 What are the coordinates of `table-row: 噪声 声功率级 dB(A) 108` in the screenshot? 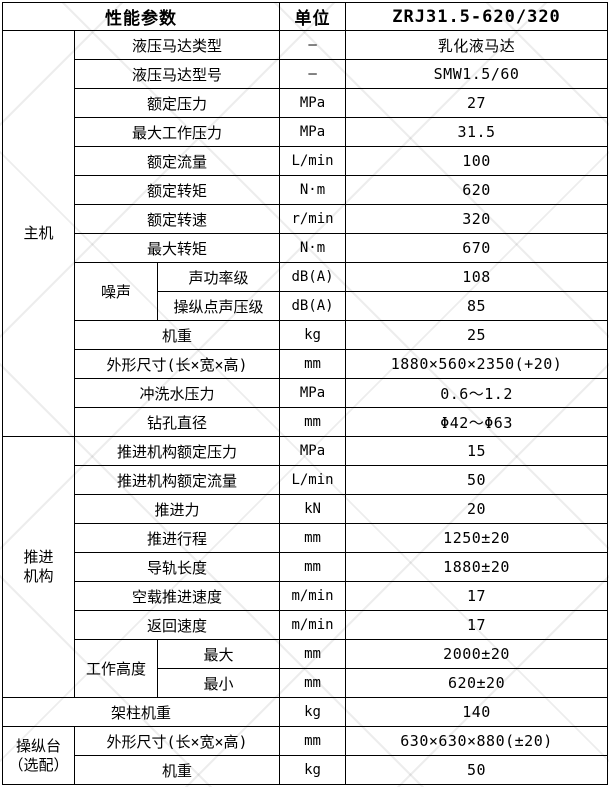 It's located at (306, 291).